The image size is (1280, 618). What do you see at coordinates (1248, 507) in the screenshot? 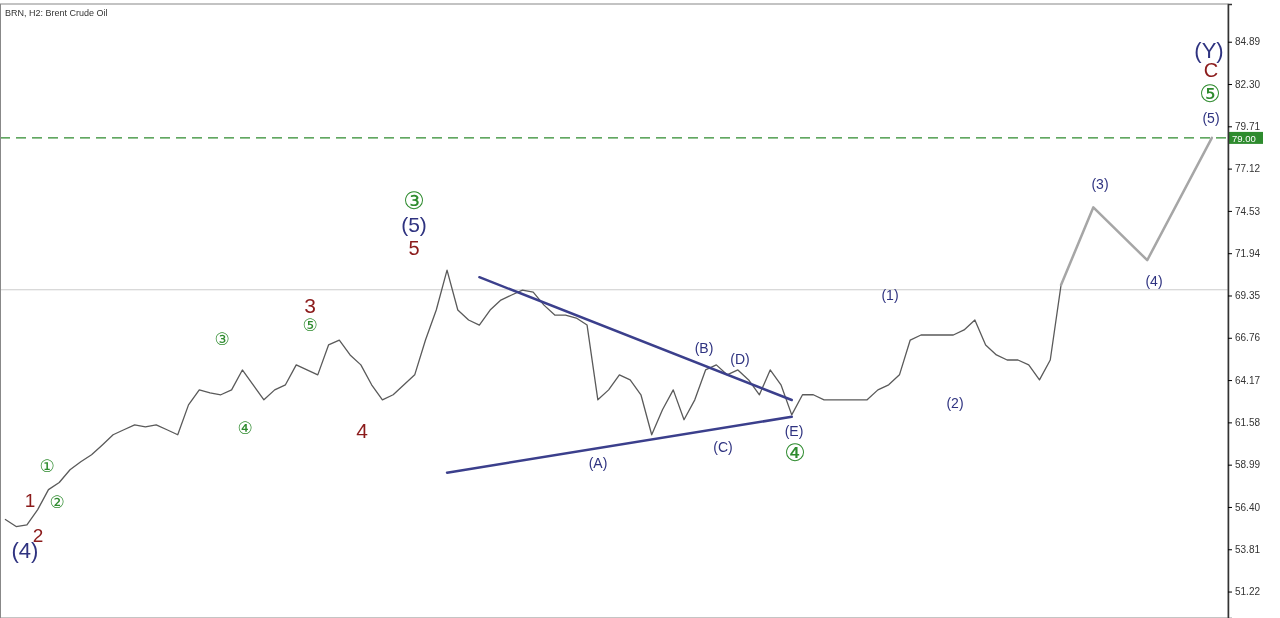
I see `y-tick-label: 56.40` at bounding box center [1248, 507].